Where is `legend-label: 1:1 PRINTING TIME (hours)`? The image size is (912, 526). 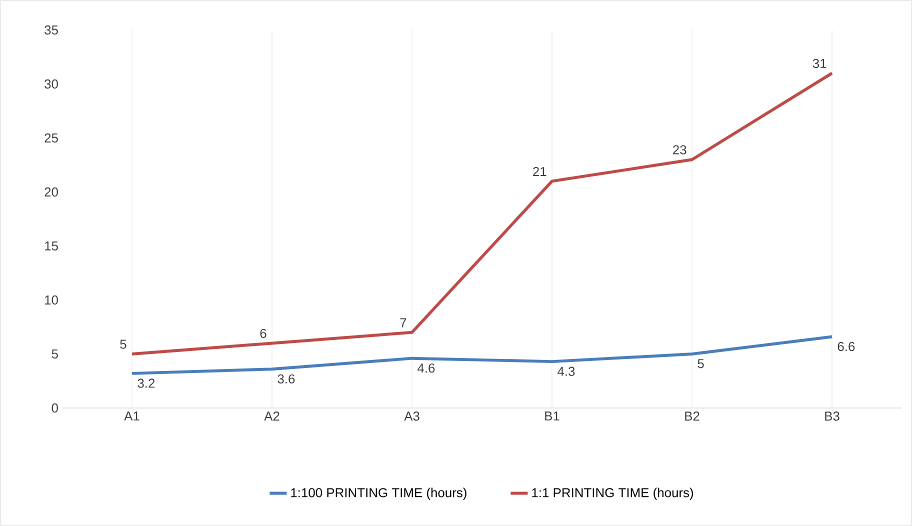 legend-label: 1:1 PRINTING TIME (hours) is located at coordinates (613, 494).